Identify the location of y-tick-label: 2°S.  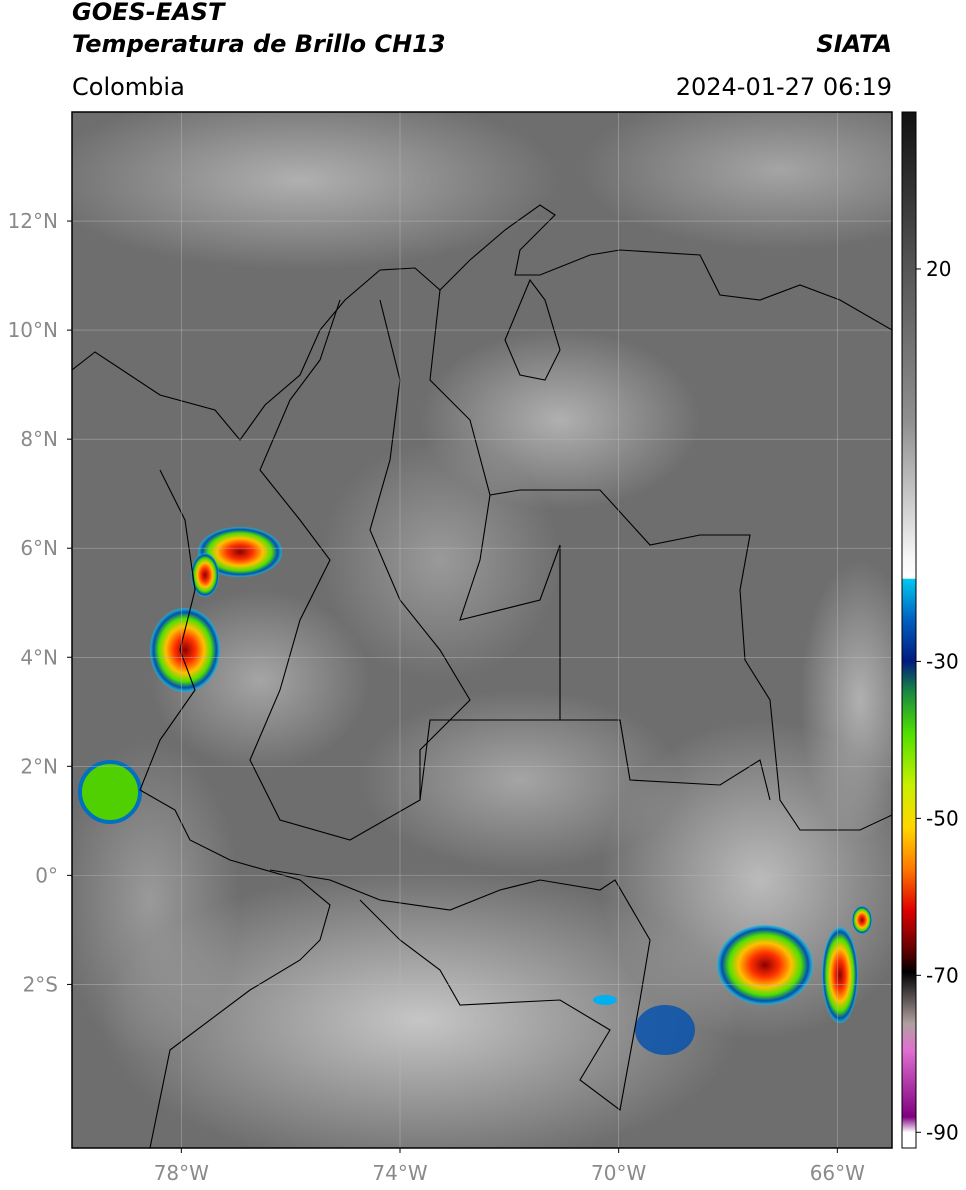
(40, 984).